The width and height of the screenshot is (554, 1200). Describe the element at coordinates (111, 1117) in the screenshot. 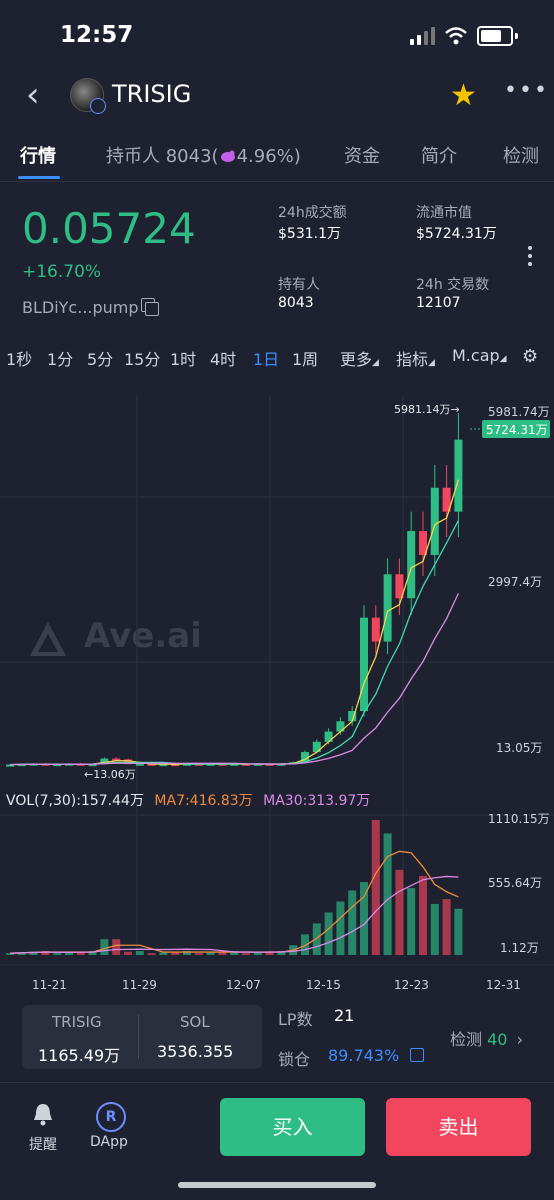

I see `dapp-icon: R` at that location.